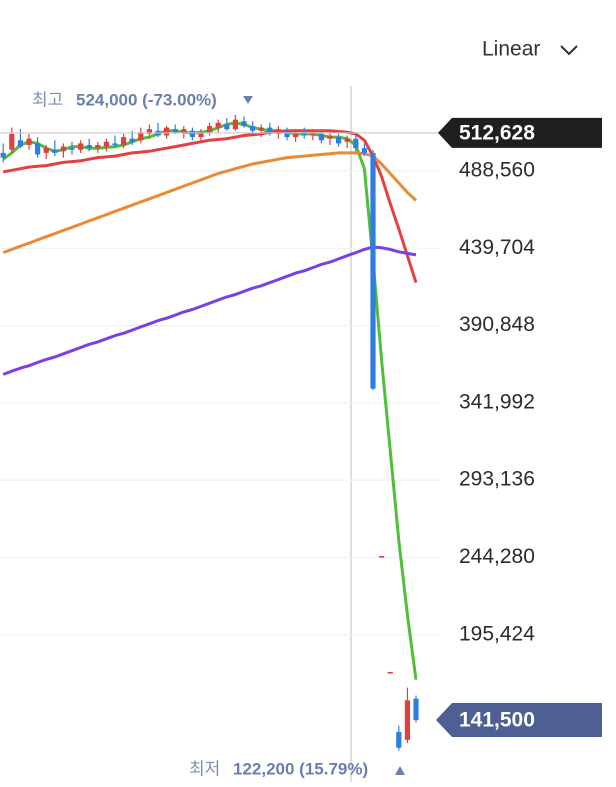 Image resolution: width=616 pixels, height=787 pixels. Describe the element at coordinates (300, 768) in the screenshot. I see `low-value: 122,200 (15.79%)` at that location.